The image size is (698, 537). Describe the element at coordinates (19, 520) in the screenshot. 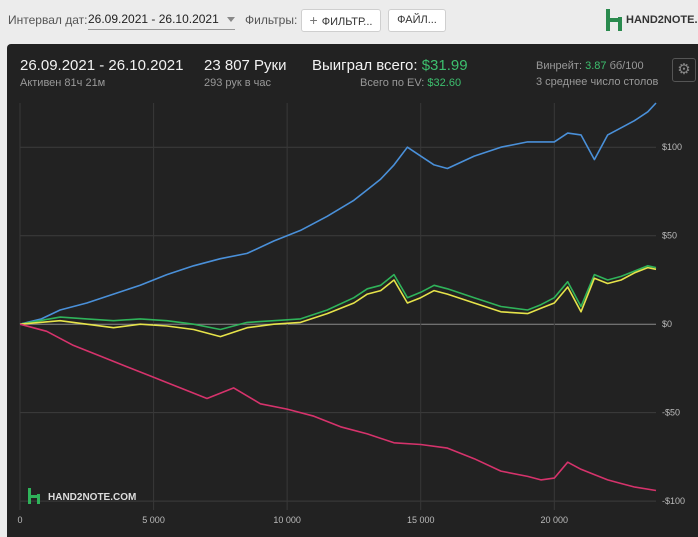

I see `x-tick-label: 0` at that location.